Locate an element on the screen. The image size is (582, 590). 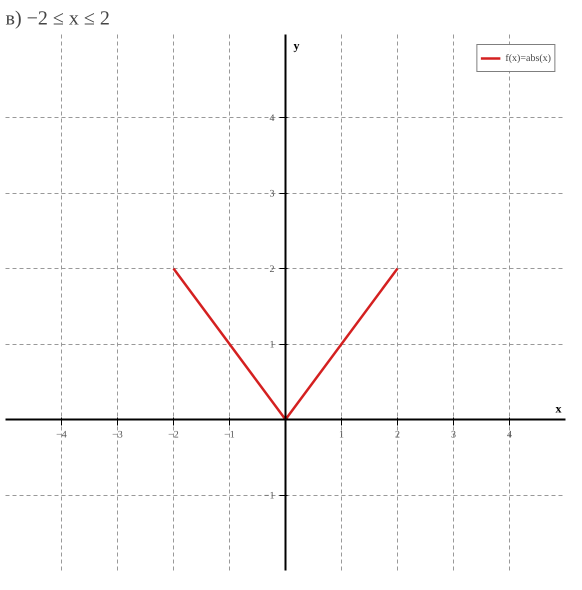
x-tick-label: 1 is located at coordinates (341, 435).